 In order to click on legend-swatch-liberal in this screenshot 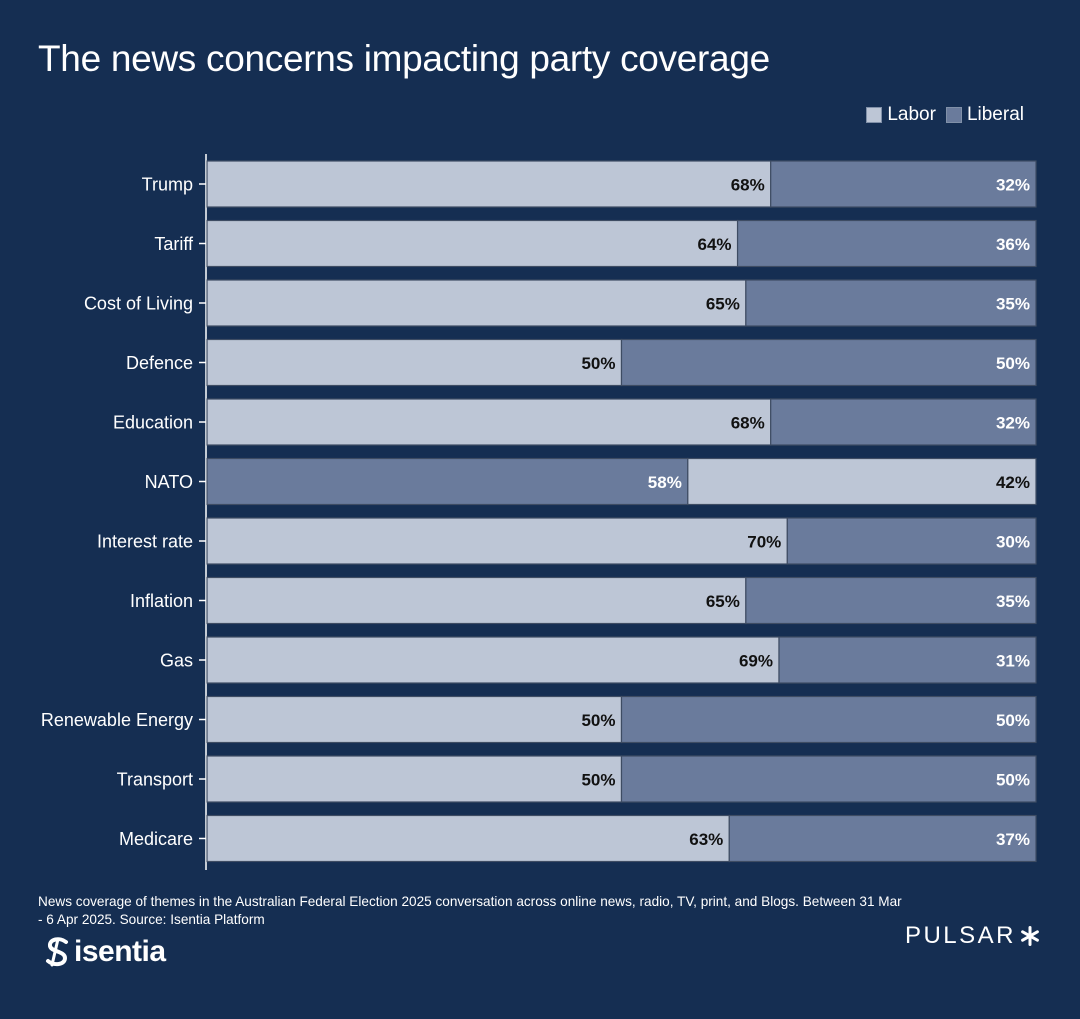, I will do `click(953, 115)`.